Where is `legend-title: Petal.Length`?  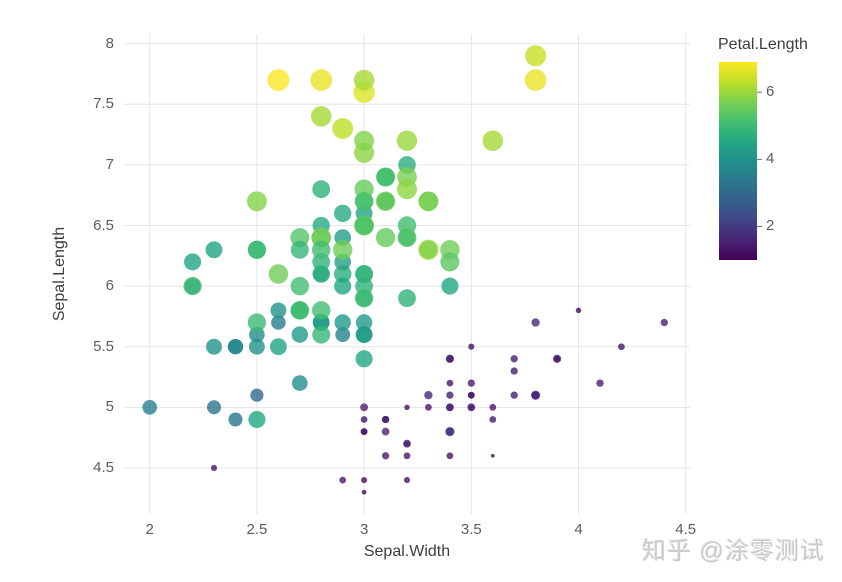 legend-title: Petal.Length is located at coordinates (763, 44).